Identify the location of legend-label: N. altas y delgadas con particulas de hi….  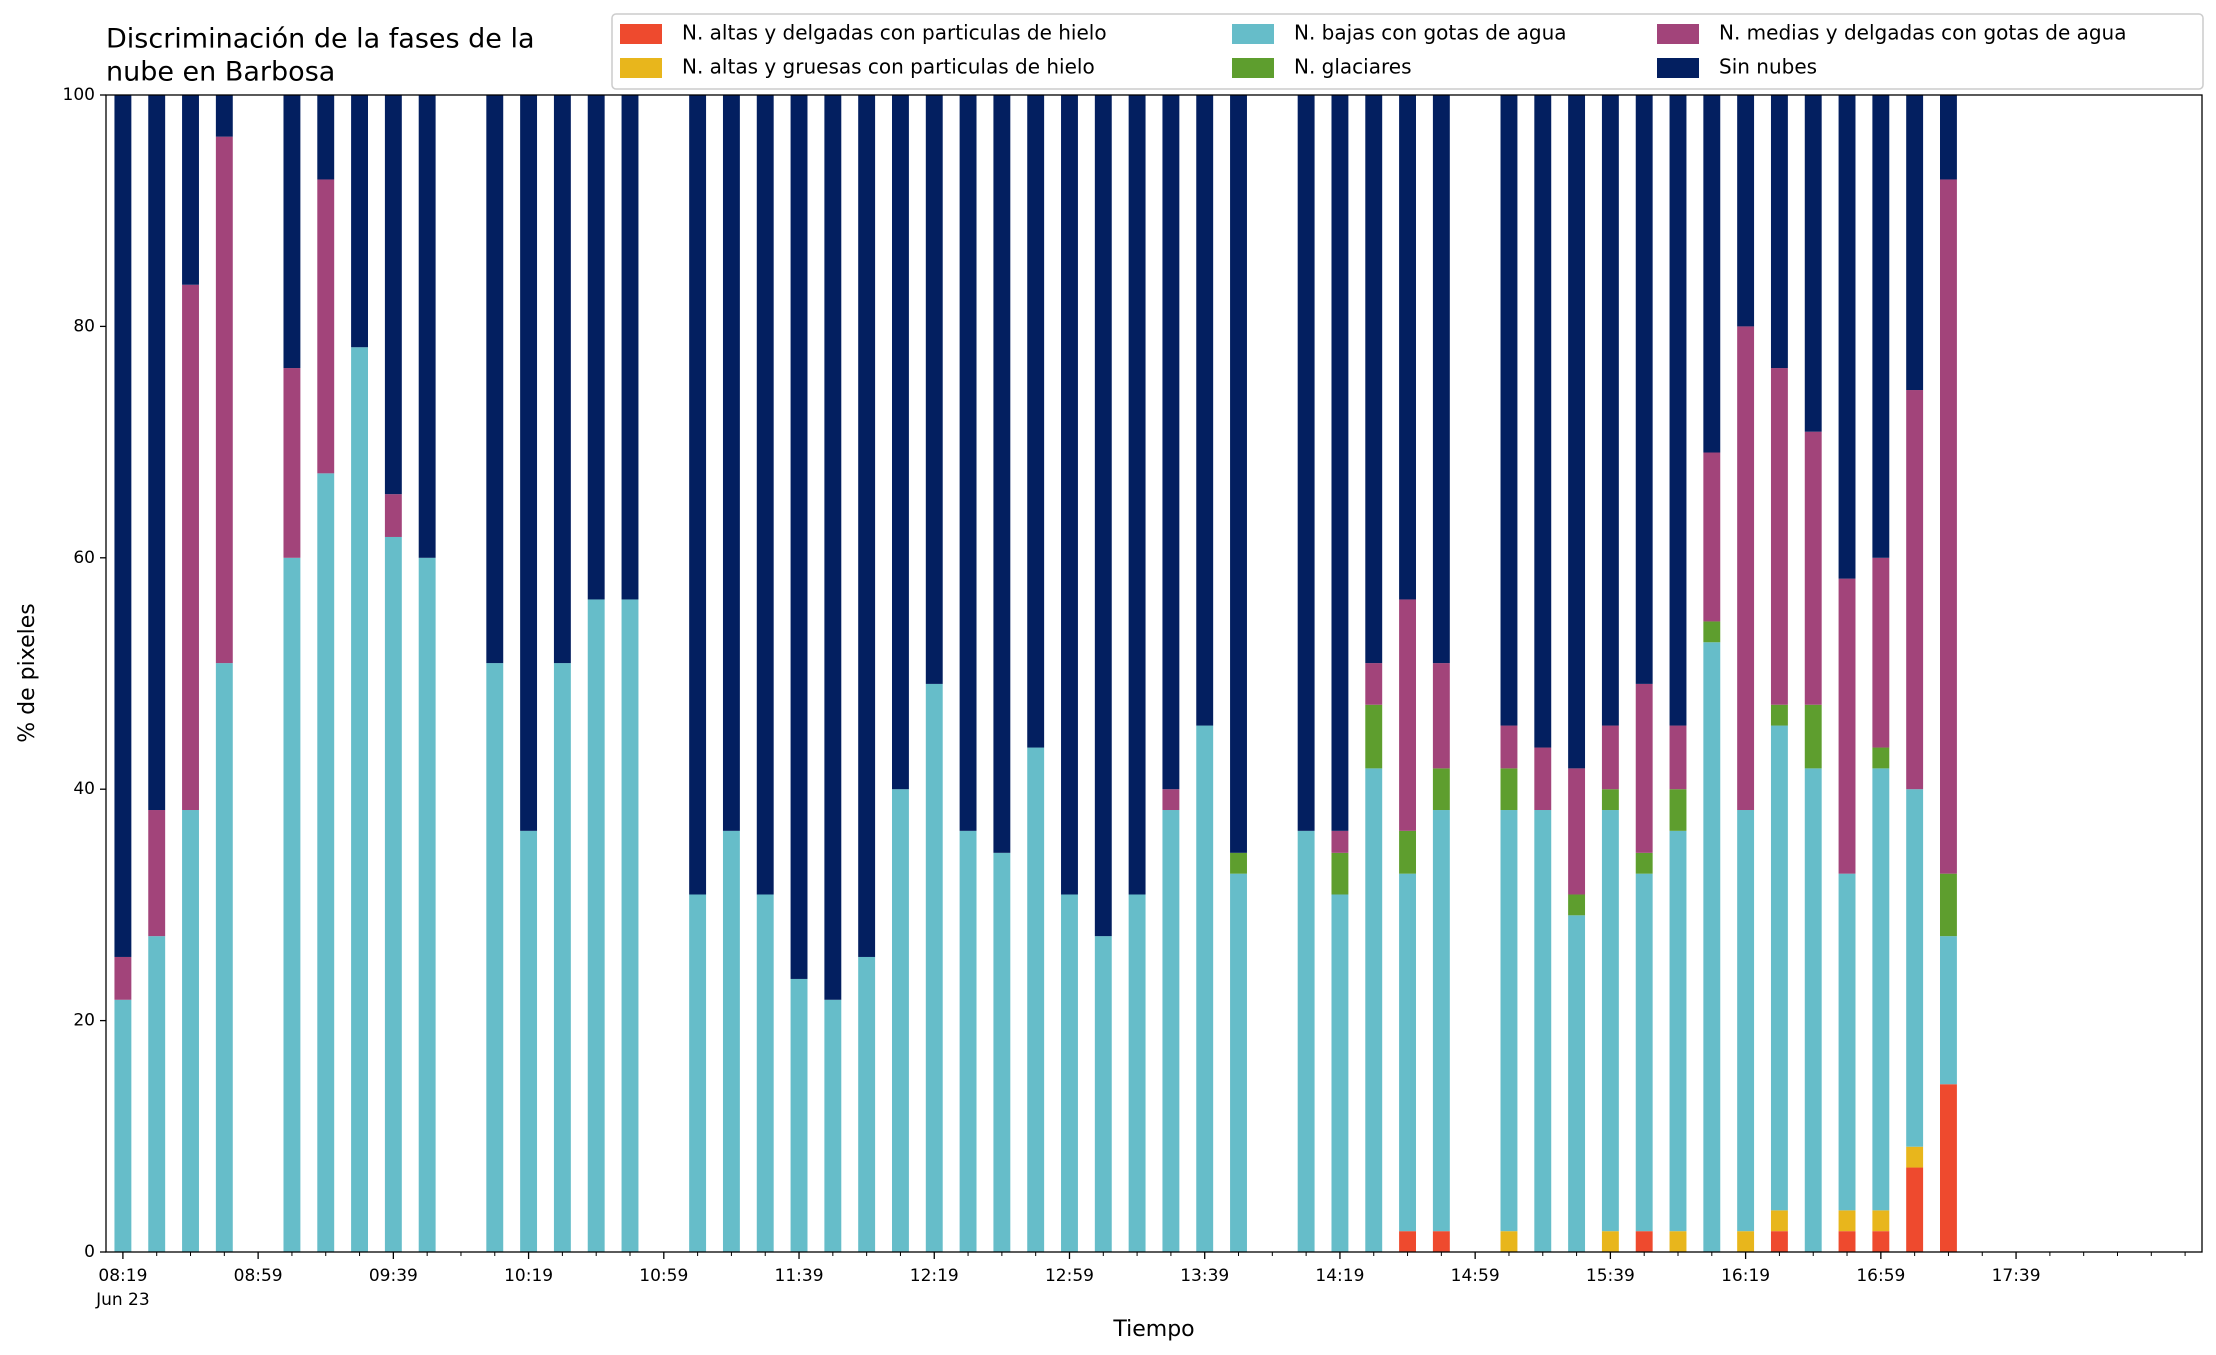
(894, 33).